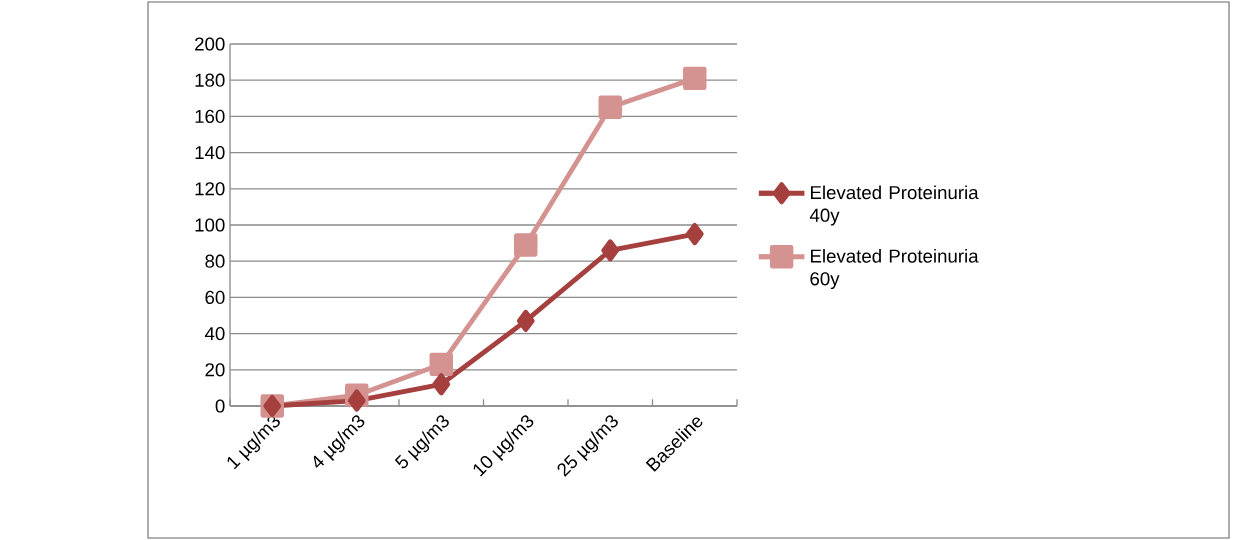 The width and height of the screenshot is (1234, 540). Describe the element at coordinates (220, 406) in the screenshot. I see `y-tick-label: 0` at that location.